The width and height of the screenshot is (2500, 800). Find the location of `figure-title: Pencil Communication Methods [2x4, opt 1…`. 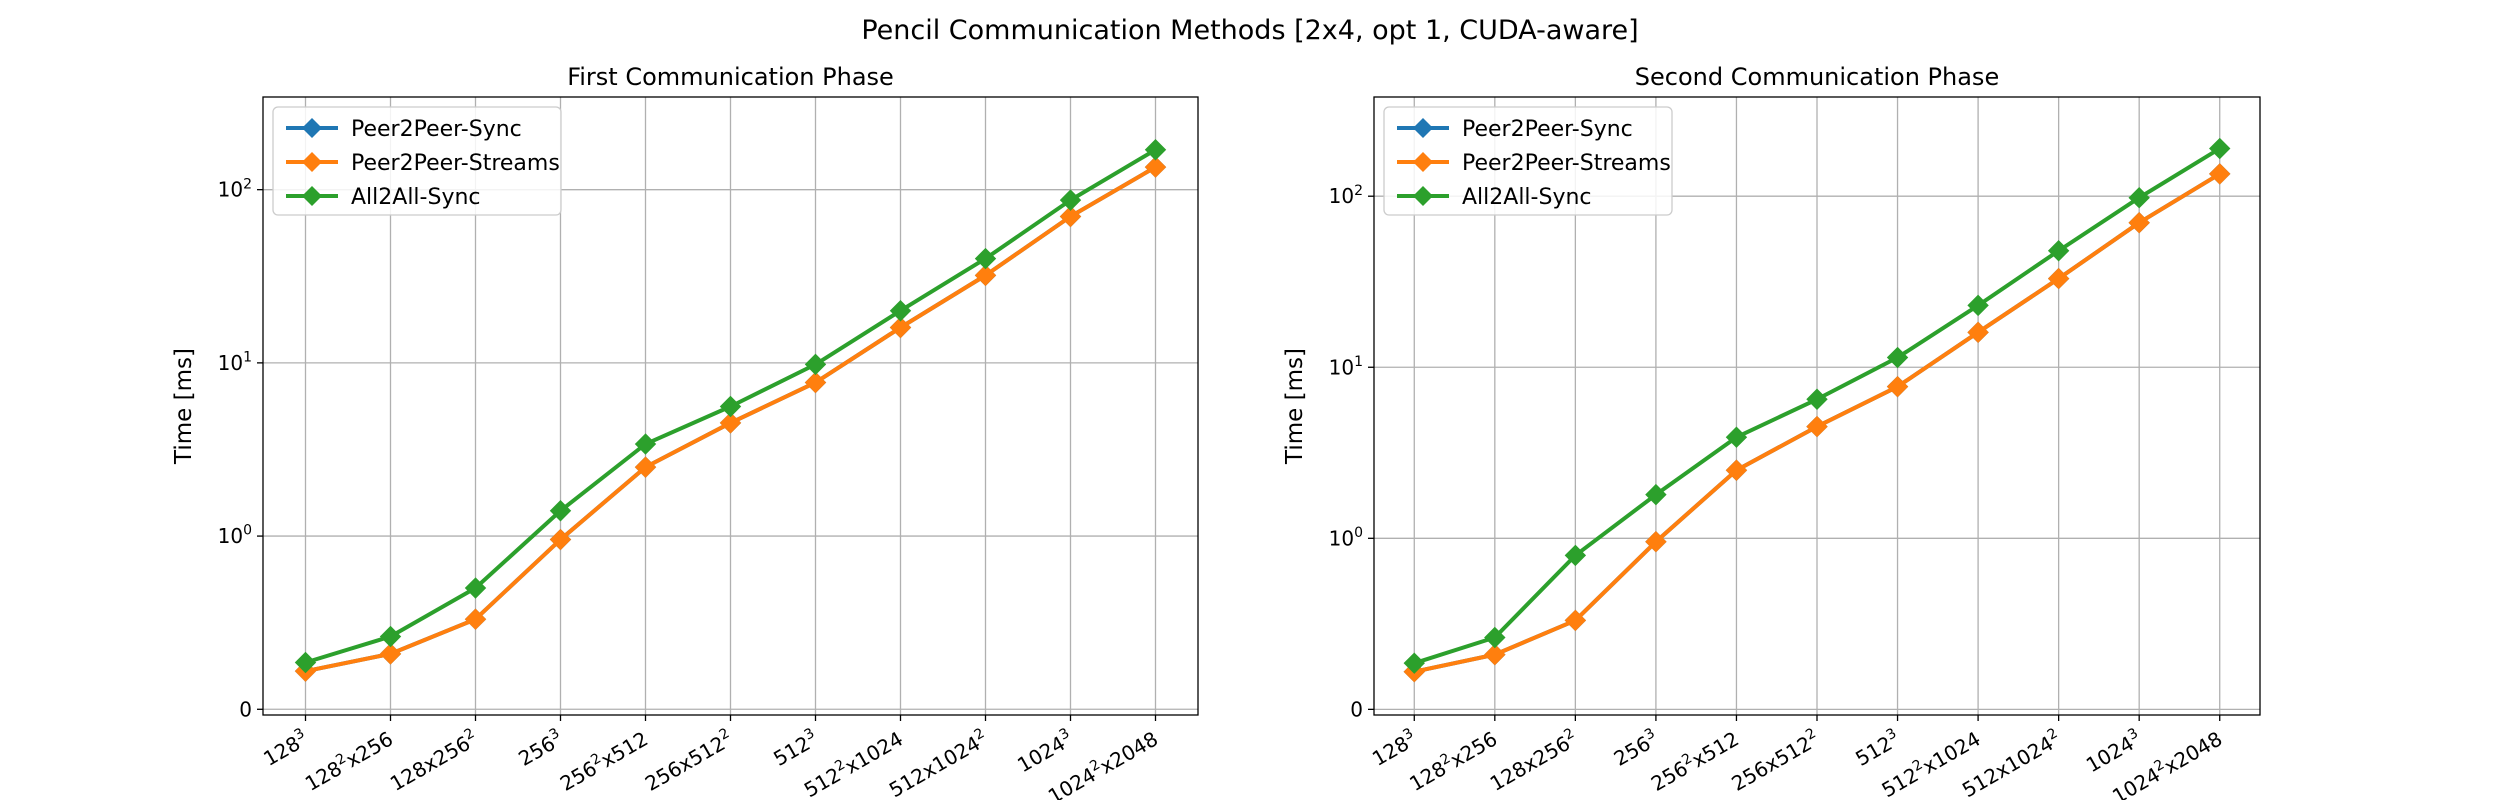

figure-title: Pencil Communication Methods [2x4, opt 1… is located at coordinates (1249, 30).